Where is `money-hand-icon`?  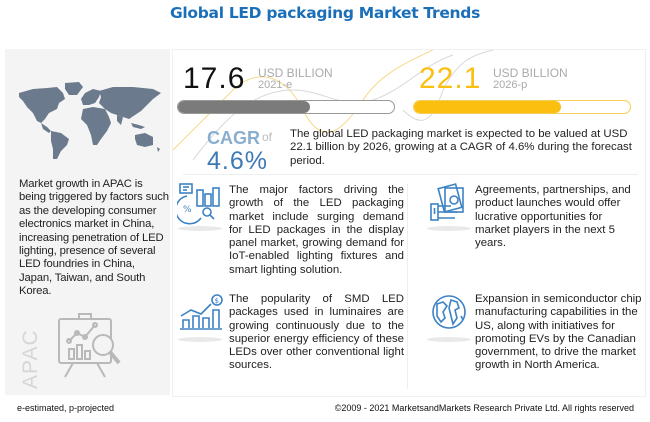
money-hand-icon is located at coordinates (447, 202).